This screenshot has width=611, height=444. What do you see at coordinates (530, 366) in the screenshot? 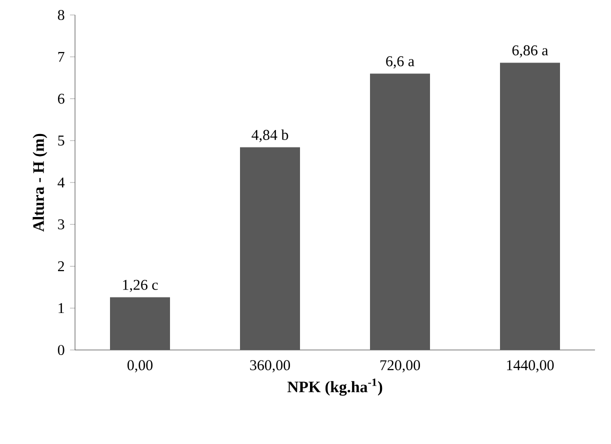
I see `x-tick-label: 1440,00` at bounding box center [530, 366].